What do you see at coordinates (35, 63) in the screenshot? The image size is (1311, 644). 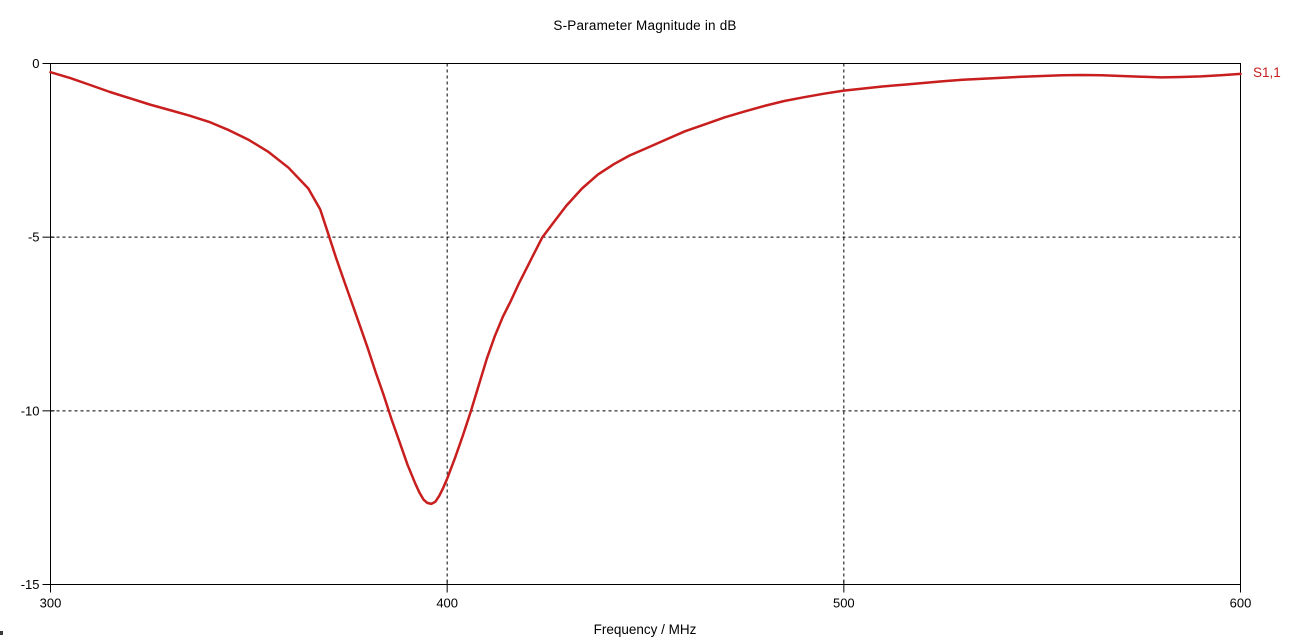 I see `y-tick-label: 0` at bounding box center [35, 63].